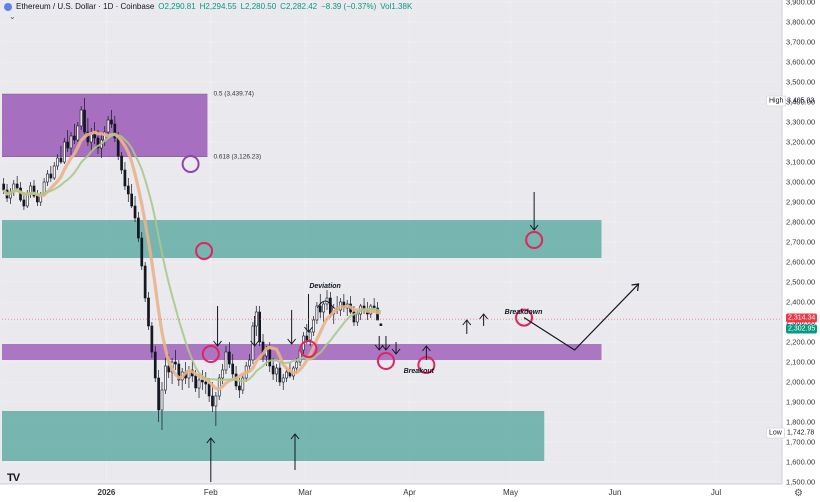 The width and height of the screenshot is (820, 502). I want to click on annotation-breakout: Breakout, so click(418, 371).